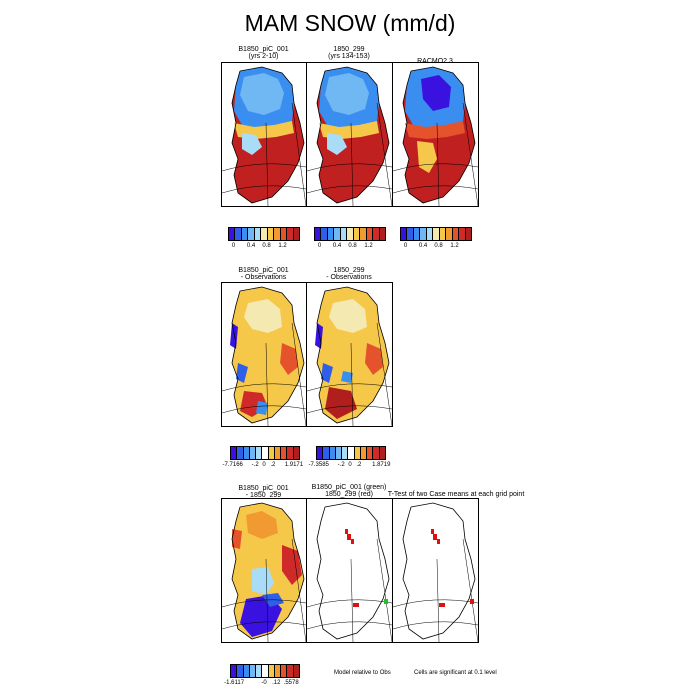 Image resolution: width=700 pixels, height=700 pixels. I want to click on colorbar-ticks-r2-p1: -7.7166 -.2 0 .2 1.9171, so click(263, 466).